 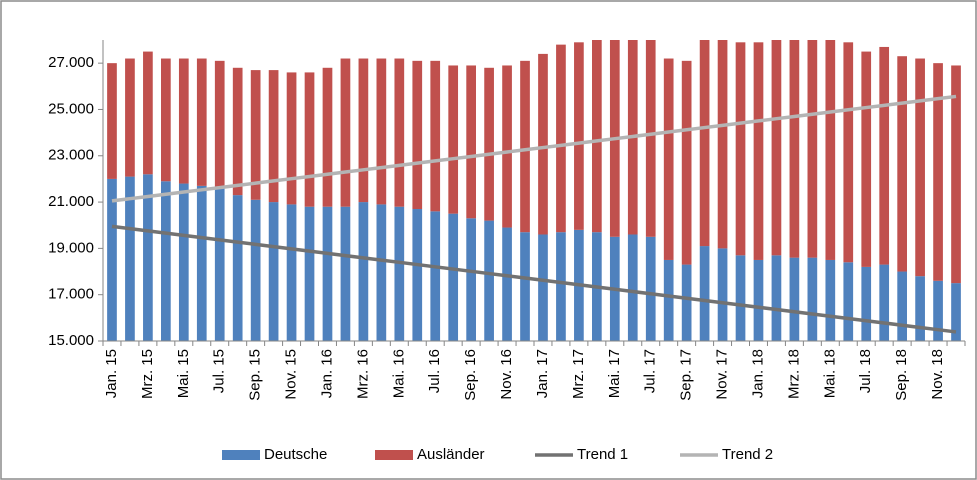 I want to click on x-tick-label: Jan. 17, so click(x=542, y=373).